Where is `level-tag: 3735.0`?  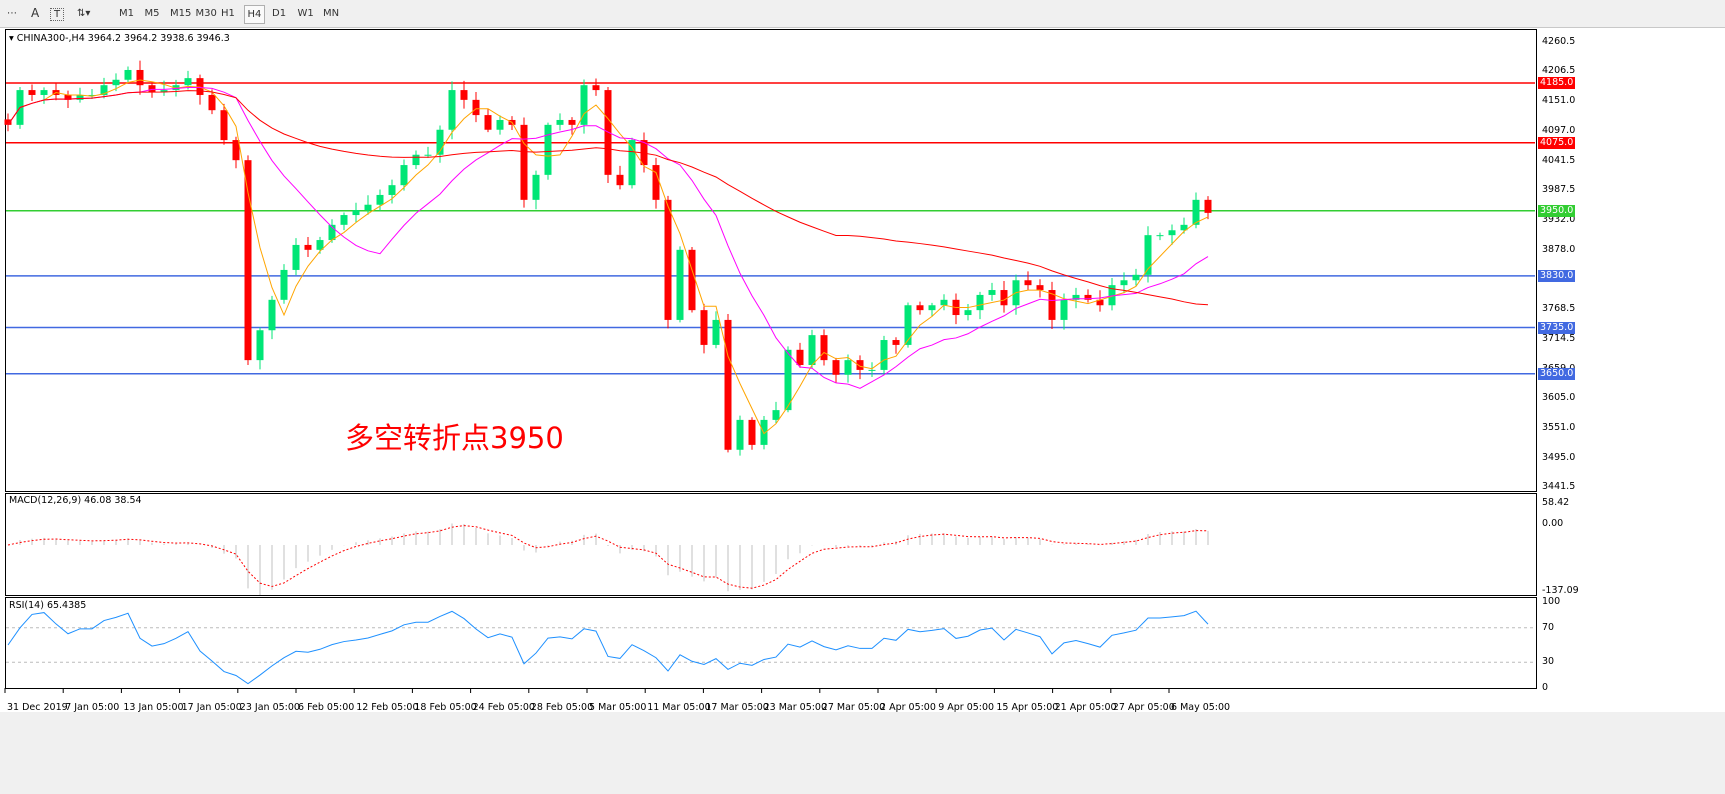 level-tag: 3735.0 is located at coordinates (1557, 327).